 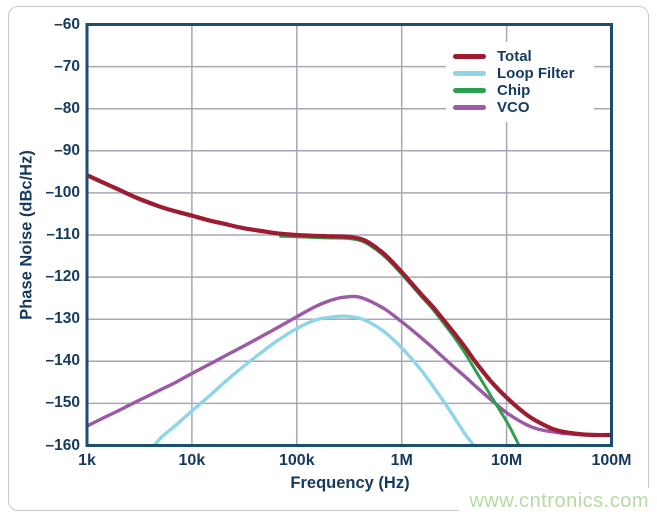 What do you see at coordinates (62, 319) in the screenshot?
I see `y-tick-label: –130` at bounding box center [62, 319].